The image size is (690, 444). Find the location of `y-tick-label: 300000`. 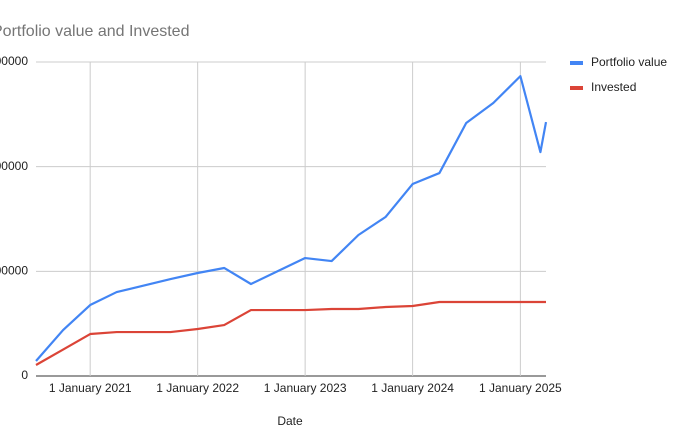

y-tick-label: 300000 is located at coordinates (14, 61).